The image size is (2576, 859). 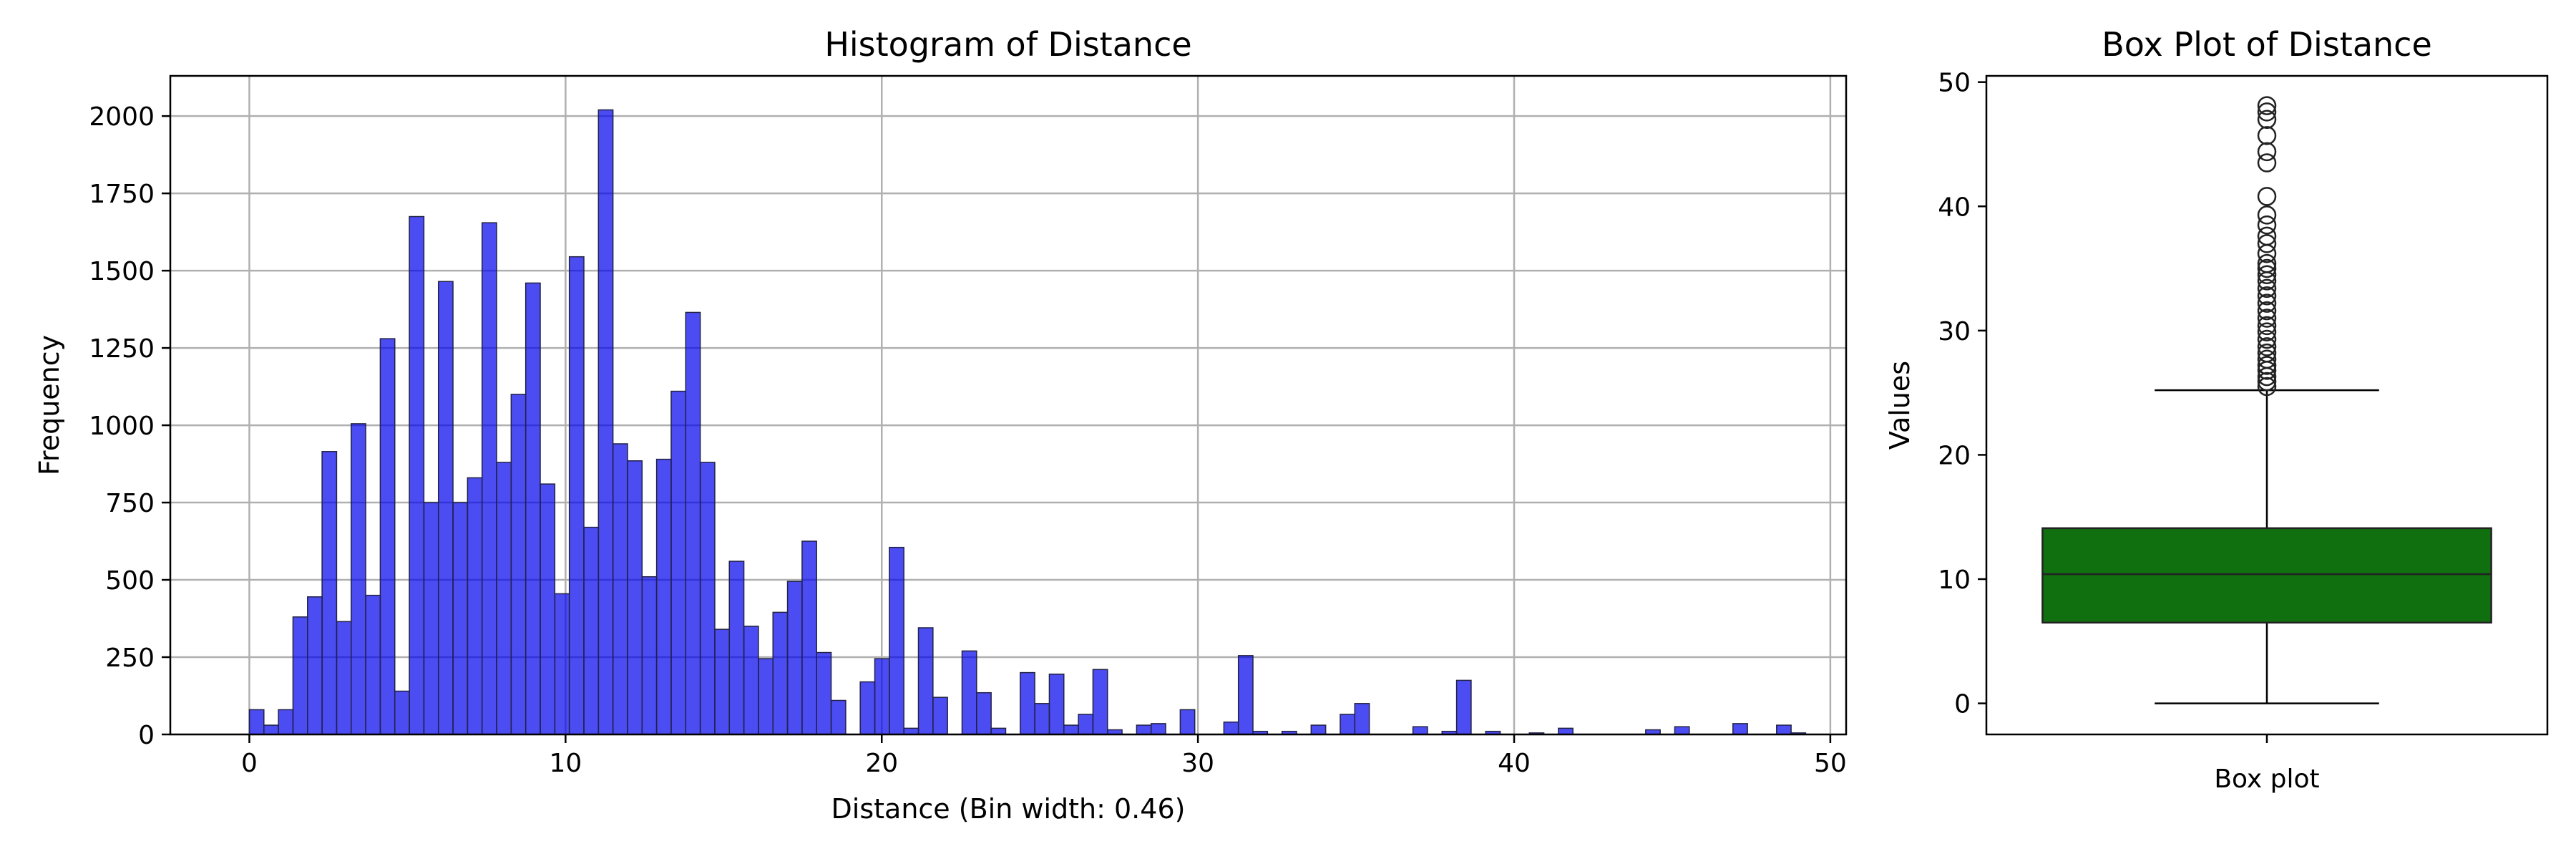 I want to click on histogram-y-tick-label: 2000, so click(x=122, y=117).